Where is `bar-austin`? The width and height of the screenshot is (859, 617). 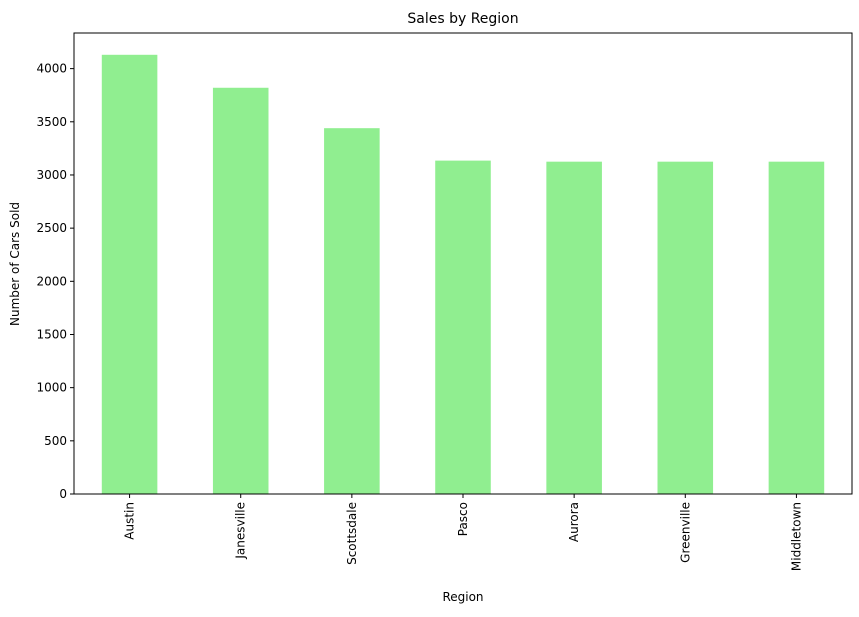
bar-austin is located at coordinates (129, 274).